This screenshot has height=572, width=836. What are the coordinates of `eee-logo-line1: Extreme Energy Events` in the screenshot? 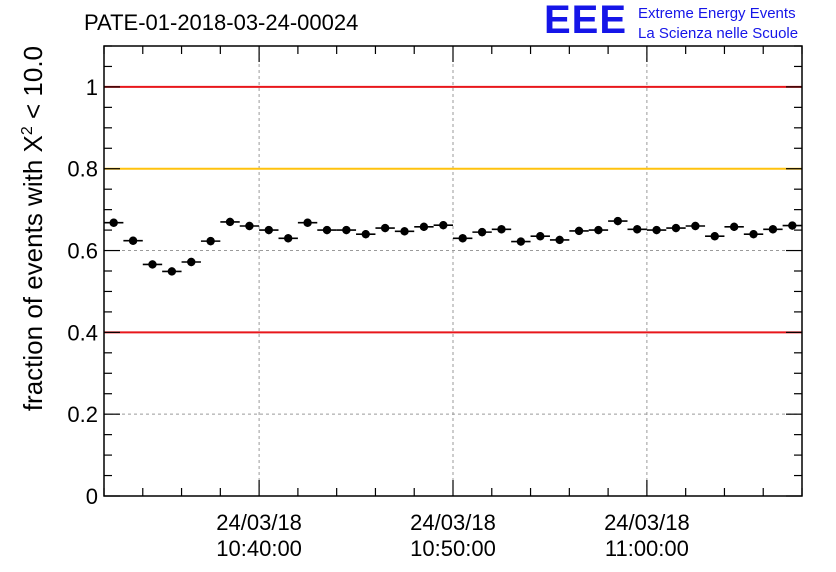 It's located at (717, 13).